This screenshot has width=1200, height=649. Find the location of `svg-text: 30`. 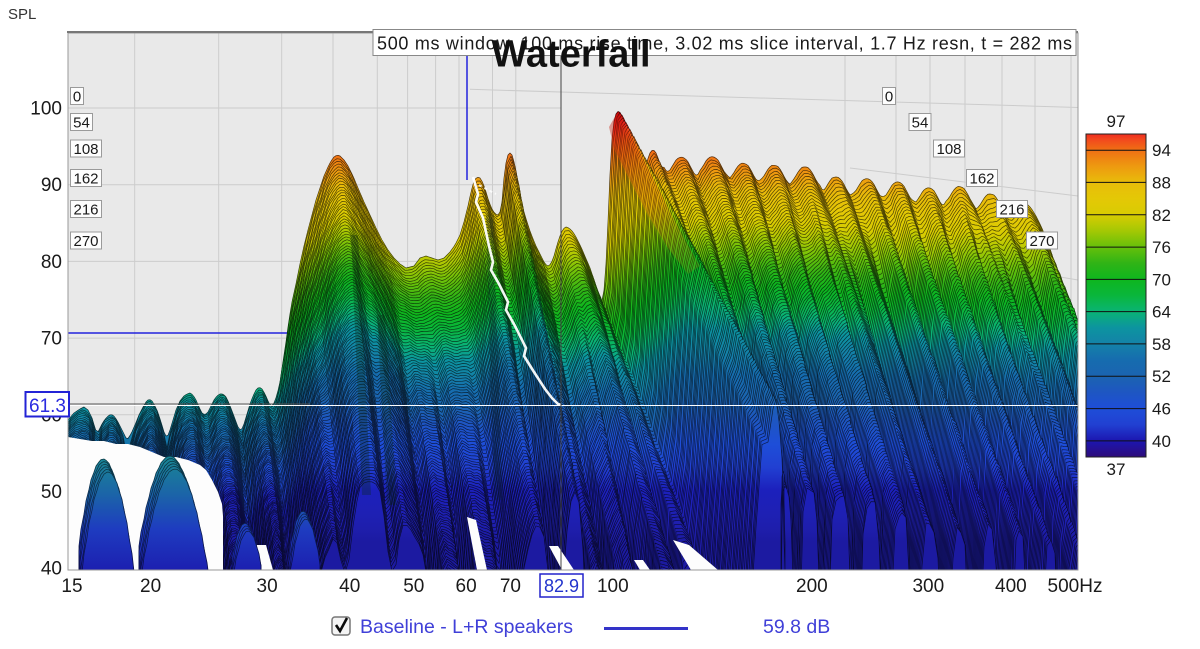

svg-text: 30 is located at coordinates (267, 586).